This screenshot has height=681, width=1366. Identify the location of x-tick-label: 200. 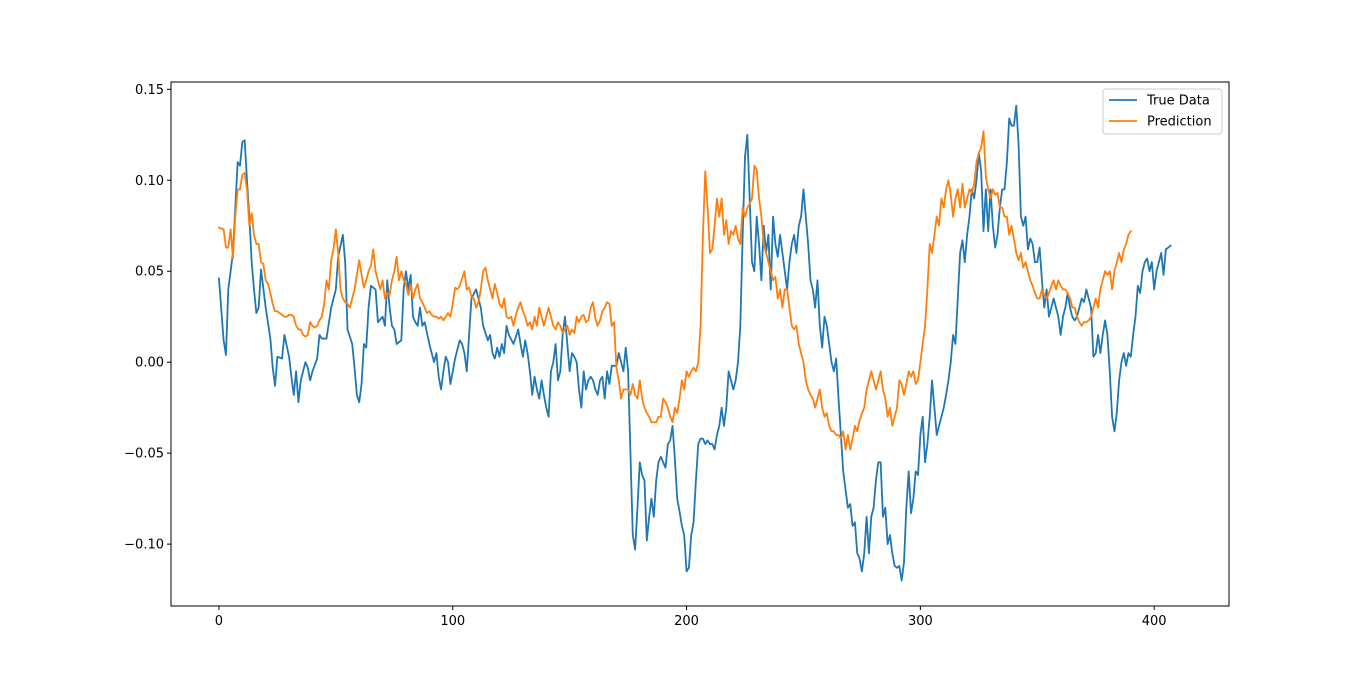
(686, 621).